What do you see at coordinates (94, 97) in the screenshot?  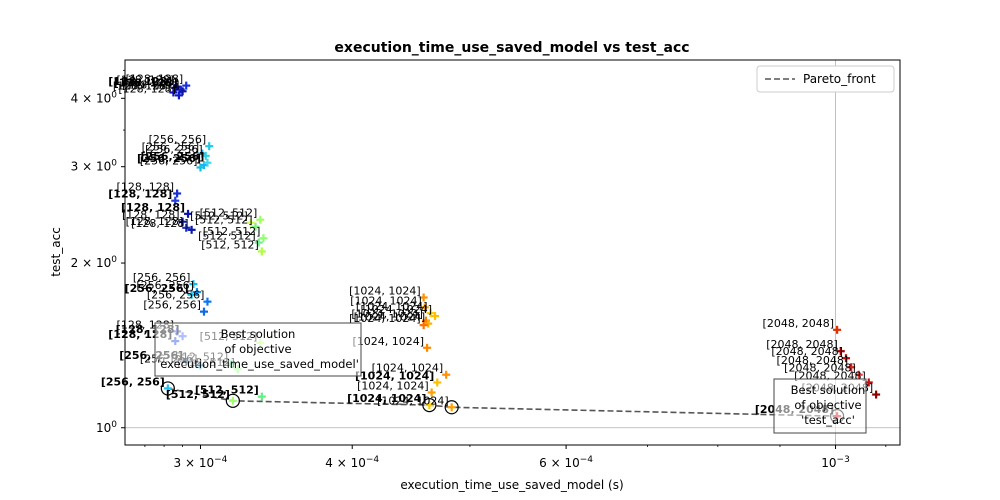 I see `y-tick-label: 4 × 100` at bounding box center [94, 97].